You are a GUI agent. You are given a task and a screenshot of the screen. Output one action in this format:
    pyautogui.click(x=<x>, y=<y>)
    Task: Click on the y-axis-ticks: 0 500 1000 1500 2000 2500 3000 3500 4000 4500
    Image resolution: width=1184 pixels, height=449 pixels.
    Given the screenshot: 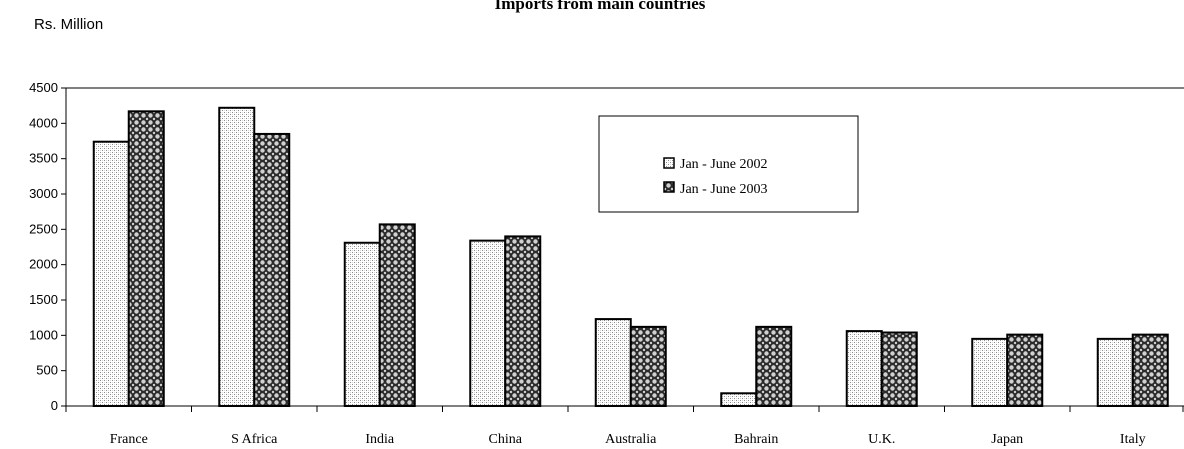 What is the action you would take?
    pyautogui.click(x=47, y=246)
    